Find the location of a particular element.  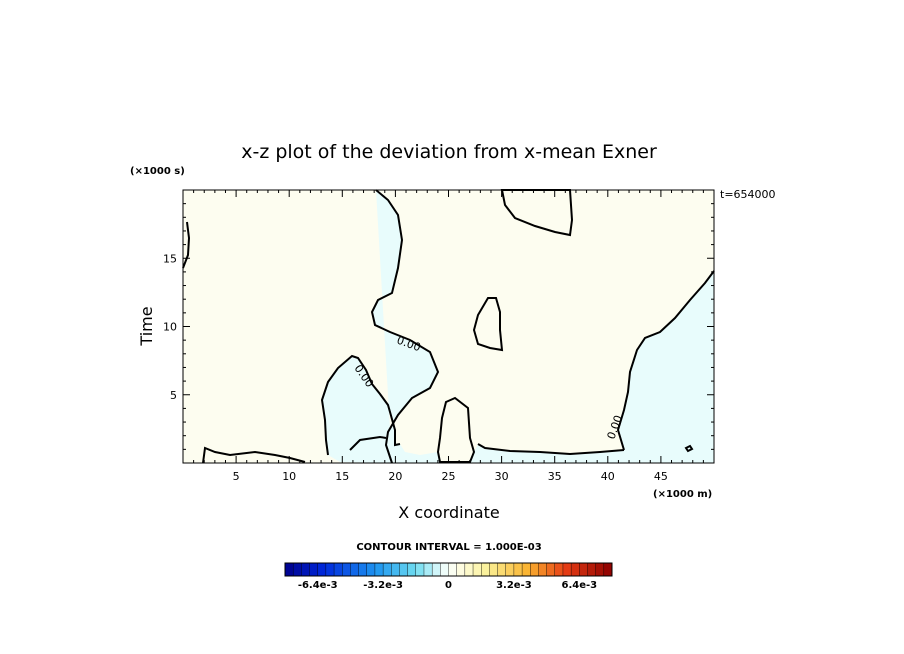

contour-line-bottom-left is located at coordinates (254, 455).